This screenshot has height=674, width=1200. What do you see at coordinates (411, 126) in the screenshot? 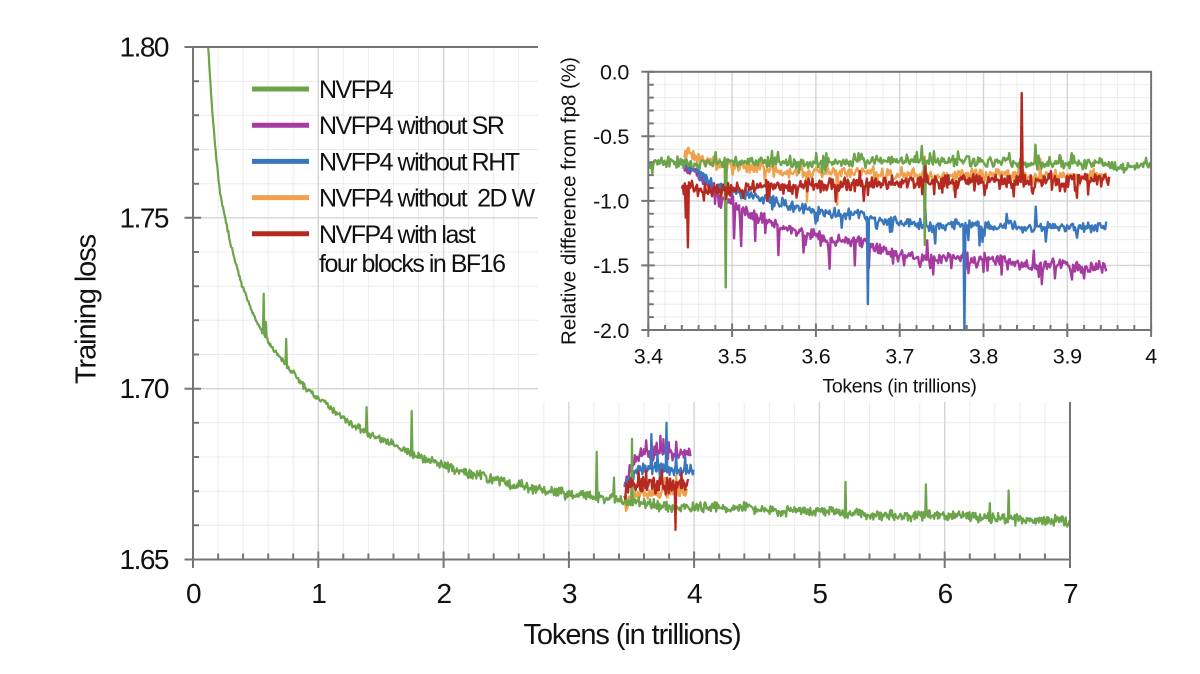
I see `svg-text: NVFP4 without SR` at bounding box center [411, 126].